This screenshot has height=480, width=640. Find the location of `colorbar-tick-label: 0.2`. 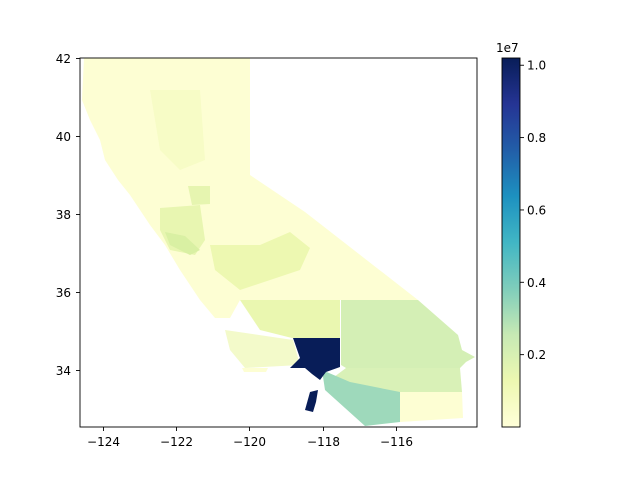

colorbar-tick-label: 0.2 is located at coordinates (536, 355).